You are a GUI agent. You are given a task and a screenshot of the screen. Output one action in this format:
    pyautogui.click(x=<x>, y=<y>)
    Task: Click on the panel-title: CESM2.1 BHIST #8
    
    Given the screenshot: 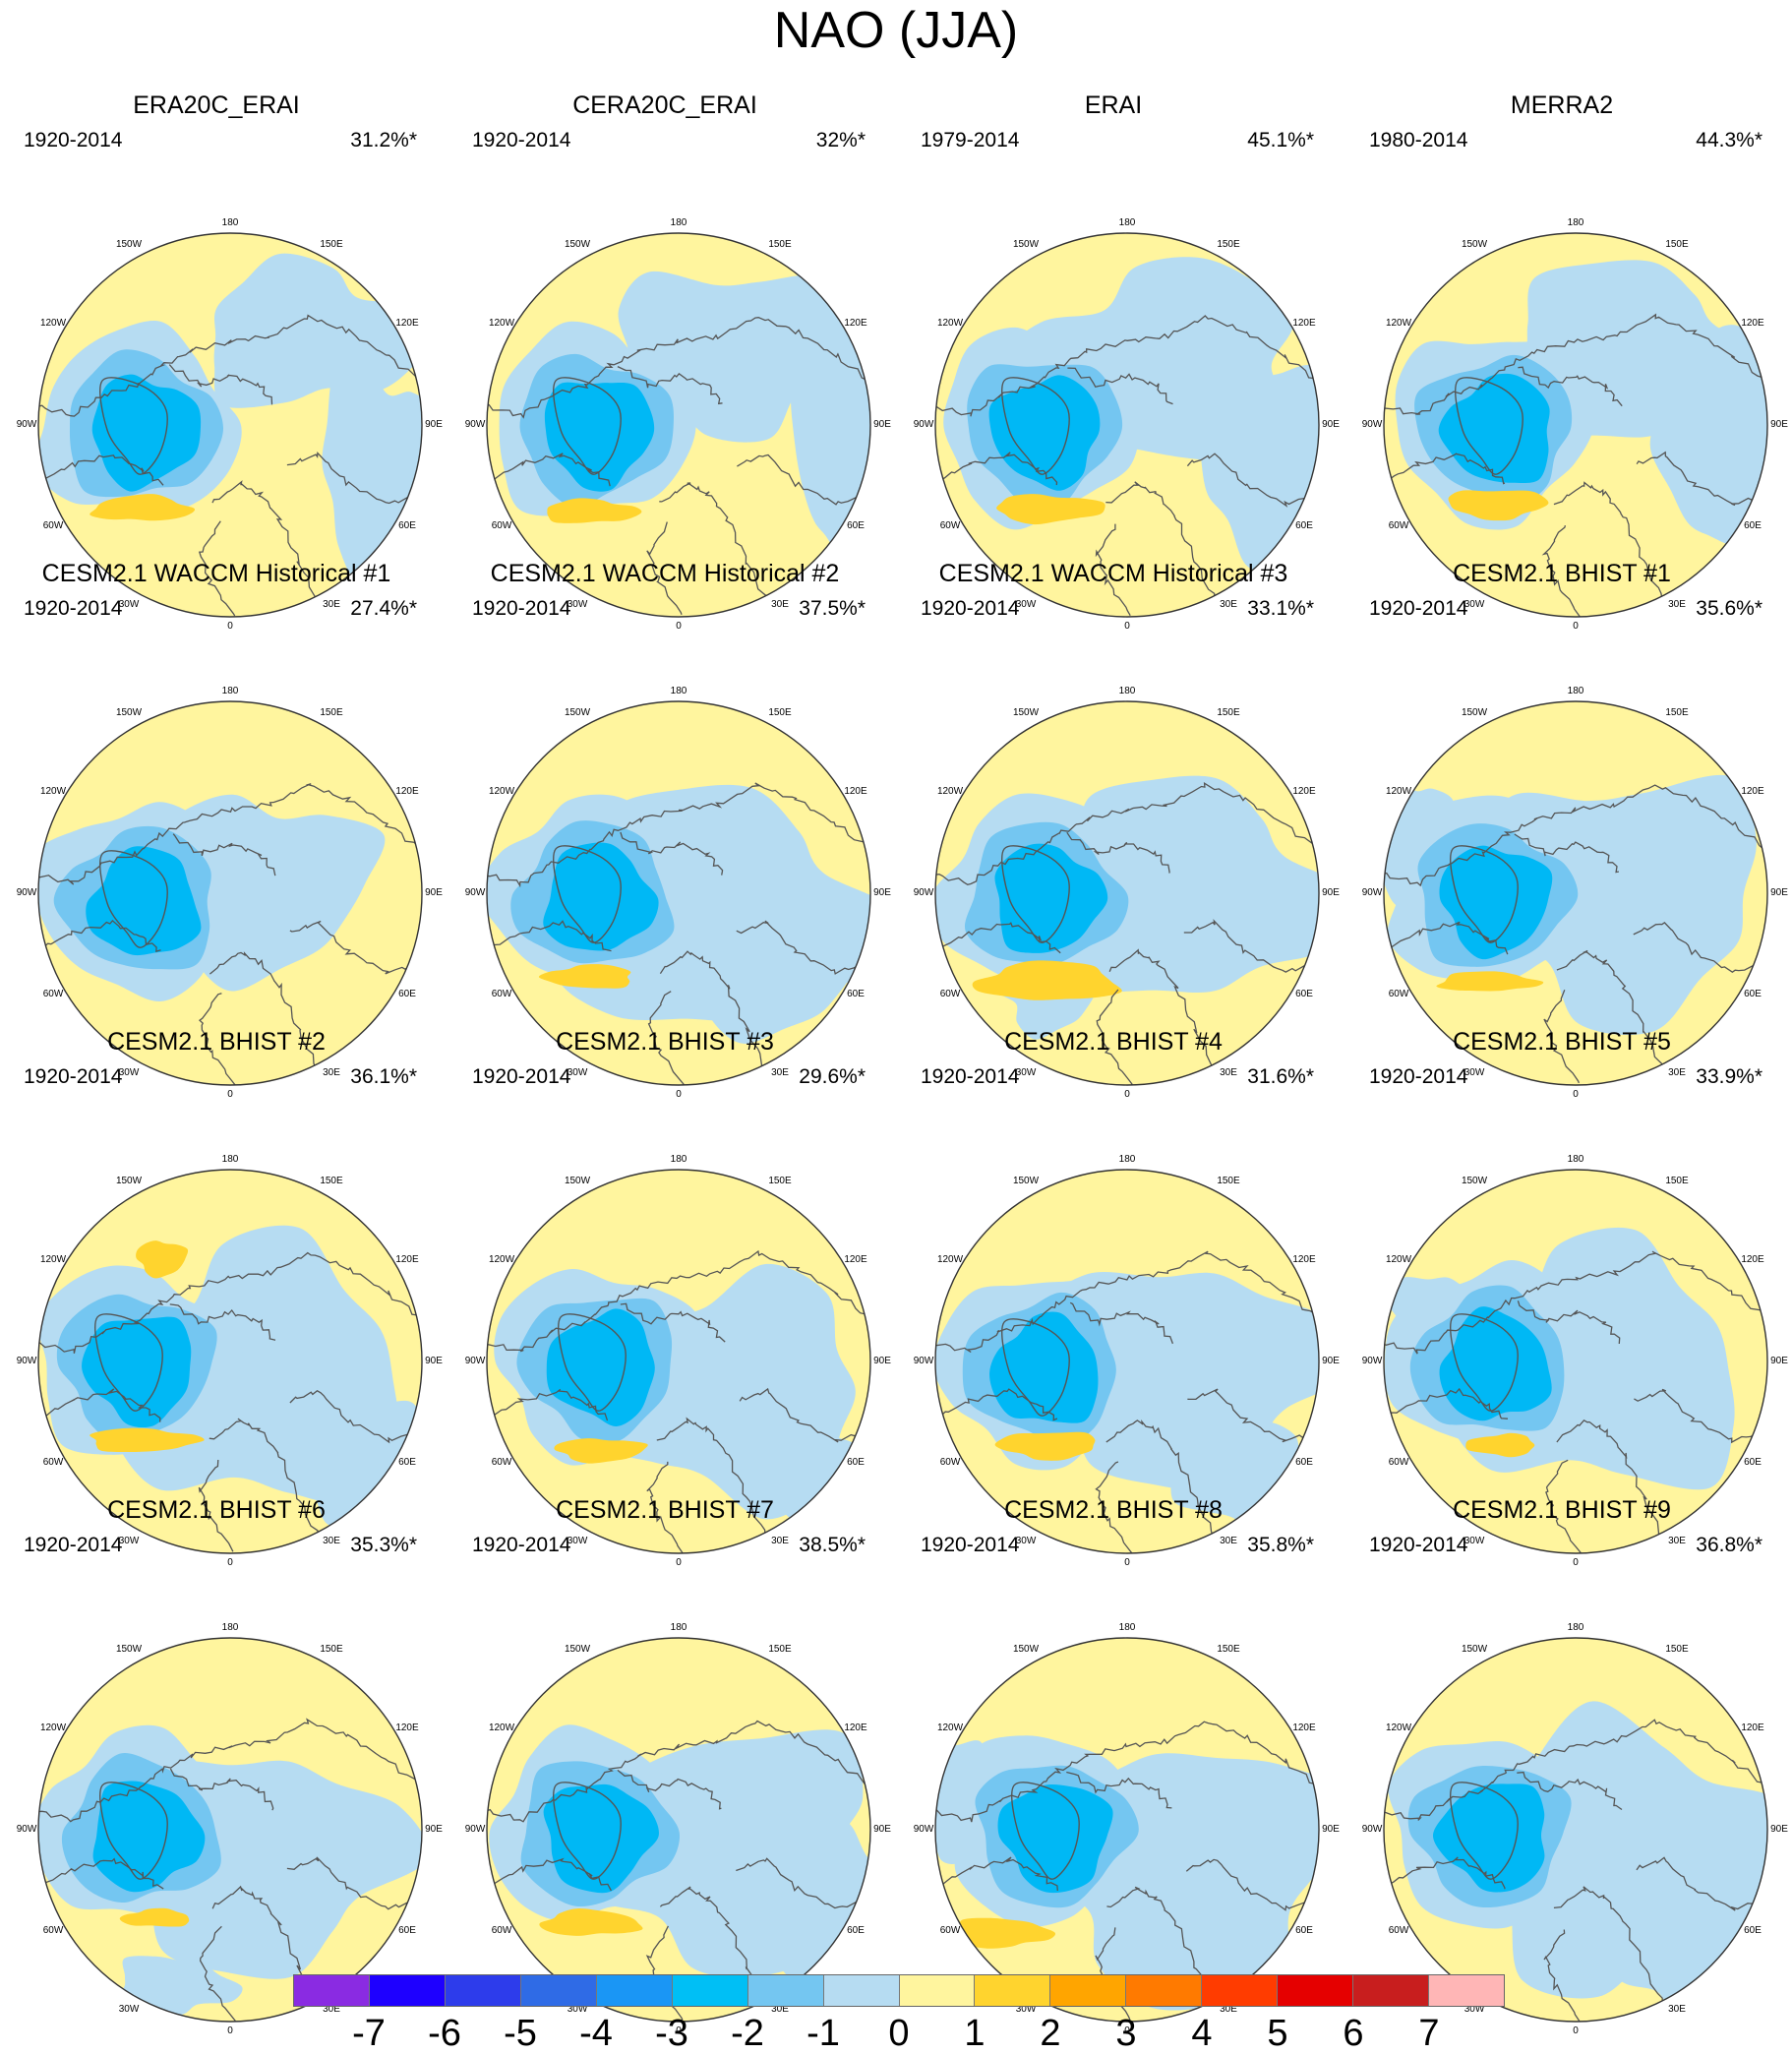 What is the action you would take?
    pyautogui.click(x=1113, y=1510)
    